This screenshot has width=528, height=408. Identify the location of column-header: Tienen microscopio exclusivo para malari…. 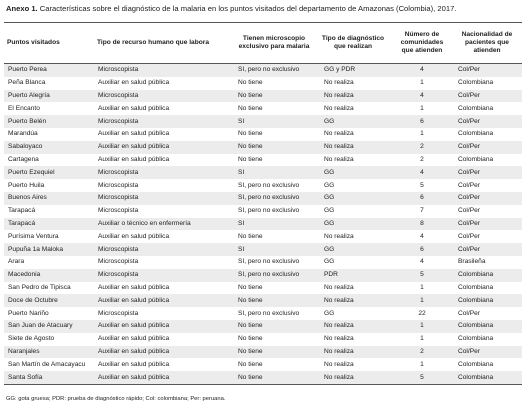
(274, 43).